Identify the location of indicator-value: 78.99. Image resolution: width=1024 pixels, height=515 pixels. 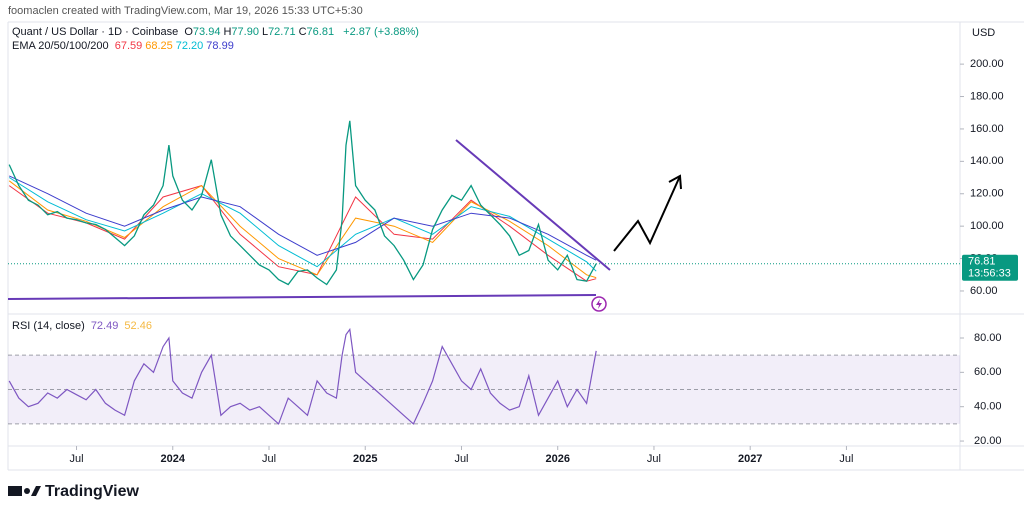
(220, 46).